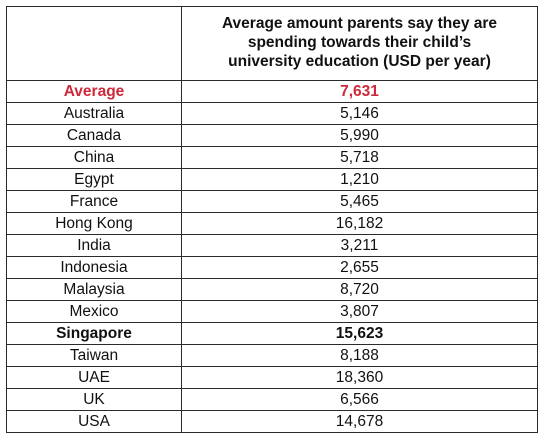  I want to click on table-row: UAE 18,360, so click(272, 377).